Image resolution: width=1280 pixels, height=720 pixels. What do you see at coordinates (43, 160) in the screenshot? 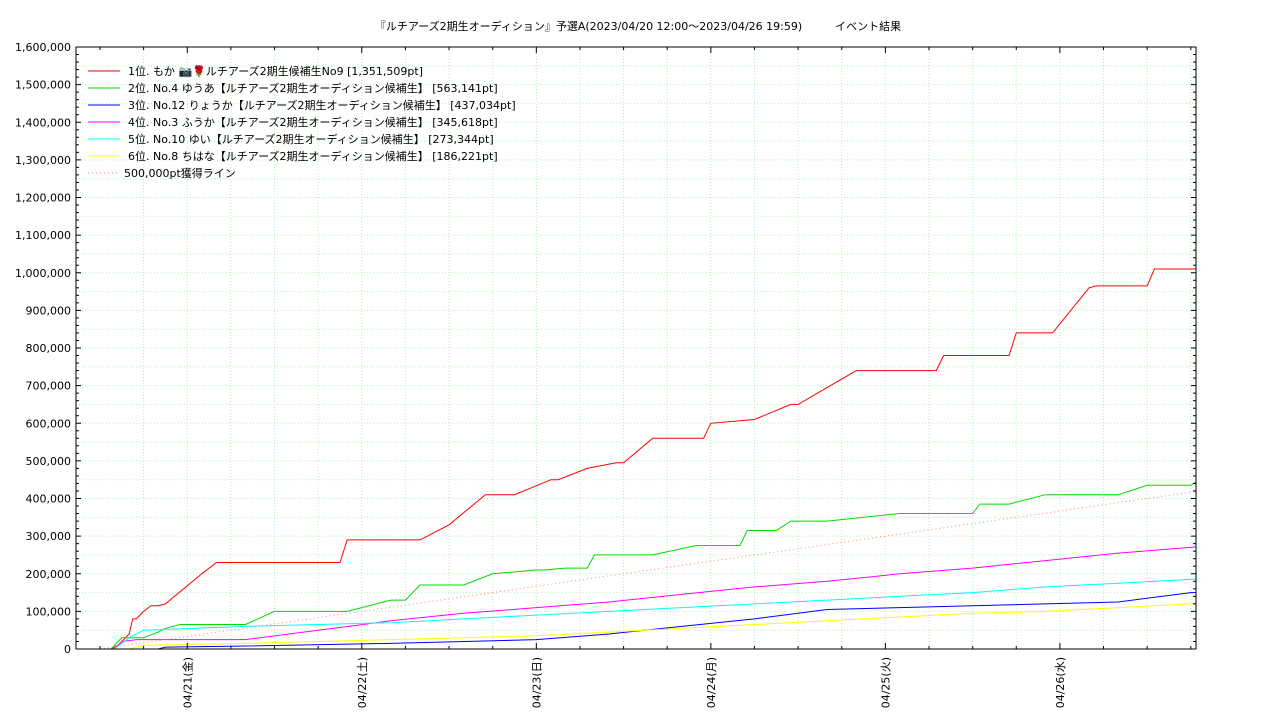
I see `y-tick-label: 1,300,000` at bounding box center [43, 160].